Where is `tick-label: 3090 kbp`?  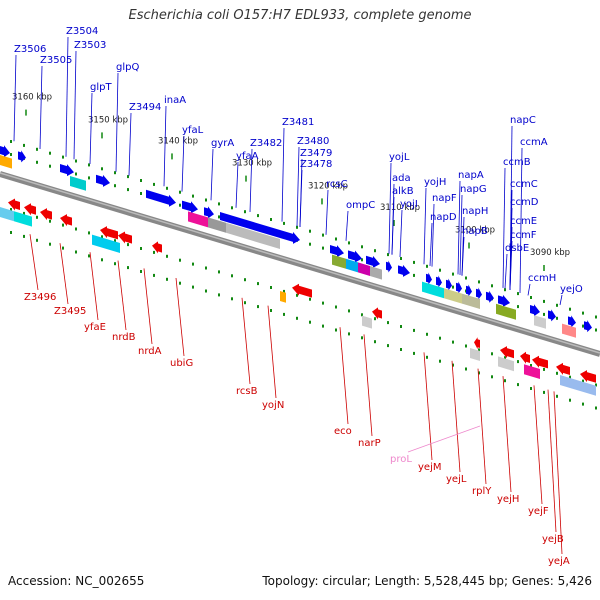
tick-label: 3090 kbp is located at coordinates (550, 253).